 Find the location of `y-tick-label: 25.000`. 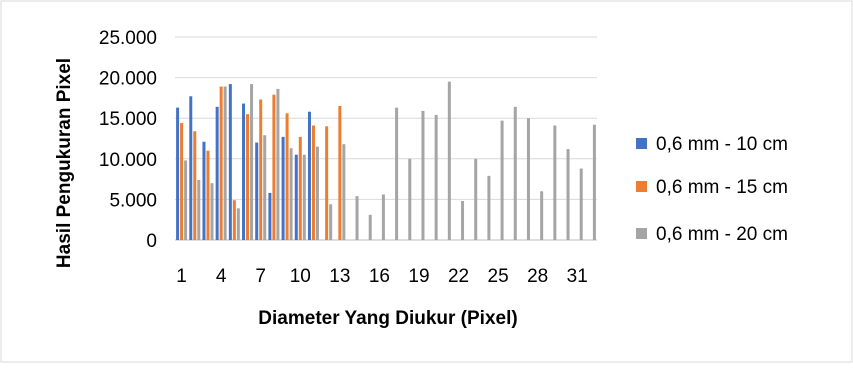

y-tick-label: 25.000 is located at coordinates (128, 38).